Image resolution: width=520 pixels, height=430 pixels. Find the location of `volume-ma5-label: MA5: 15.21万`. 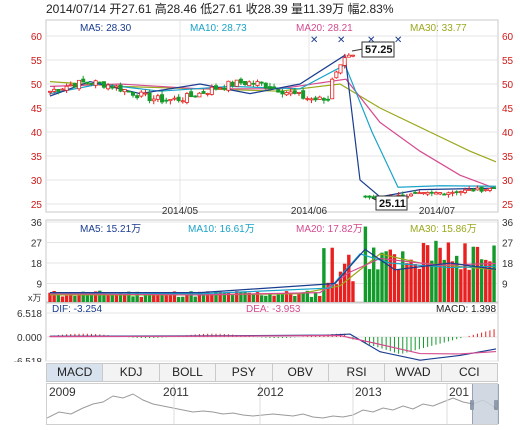

volume-ma5-label: MA5: 15.21万 is located at coordinates (110, 229).